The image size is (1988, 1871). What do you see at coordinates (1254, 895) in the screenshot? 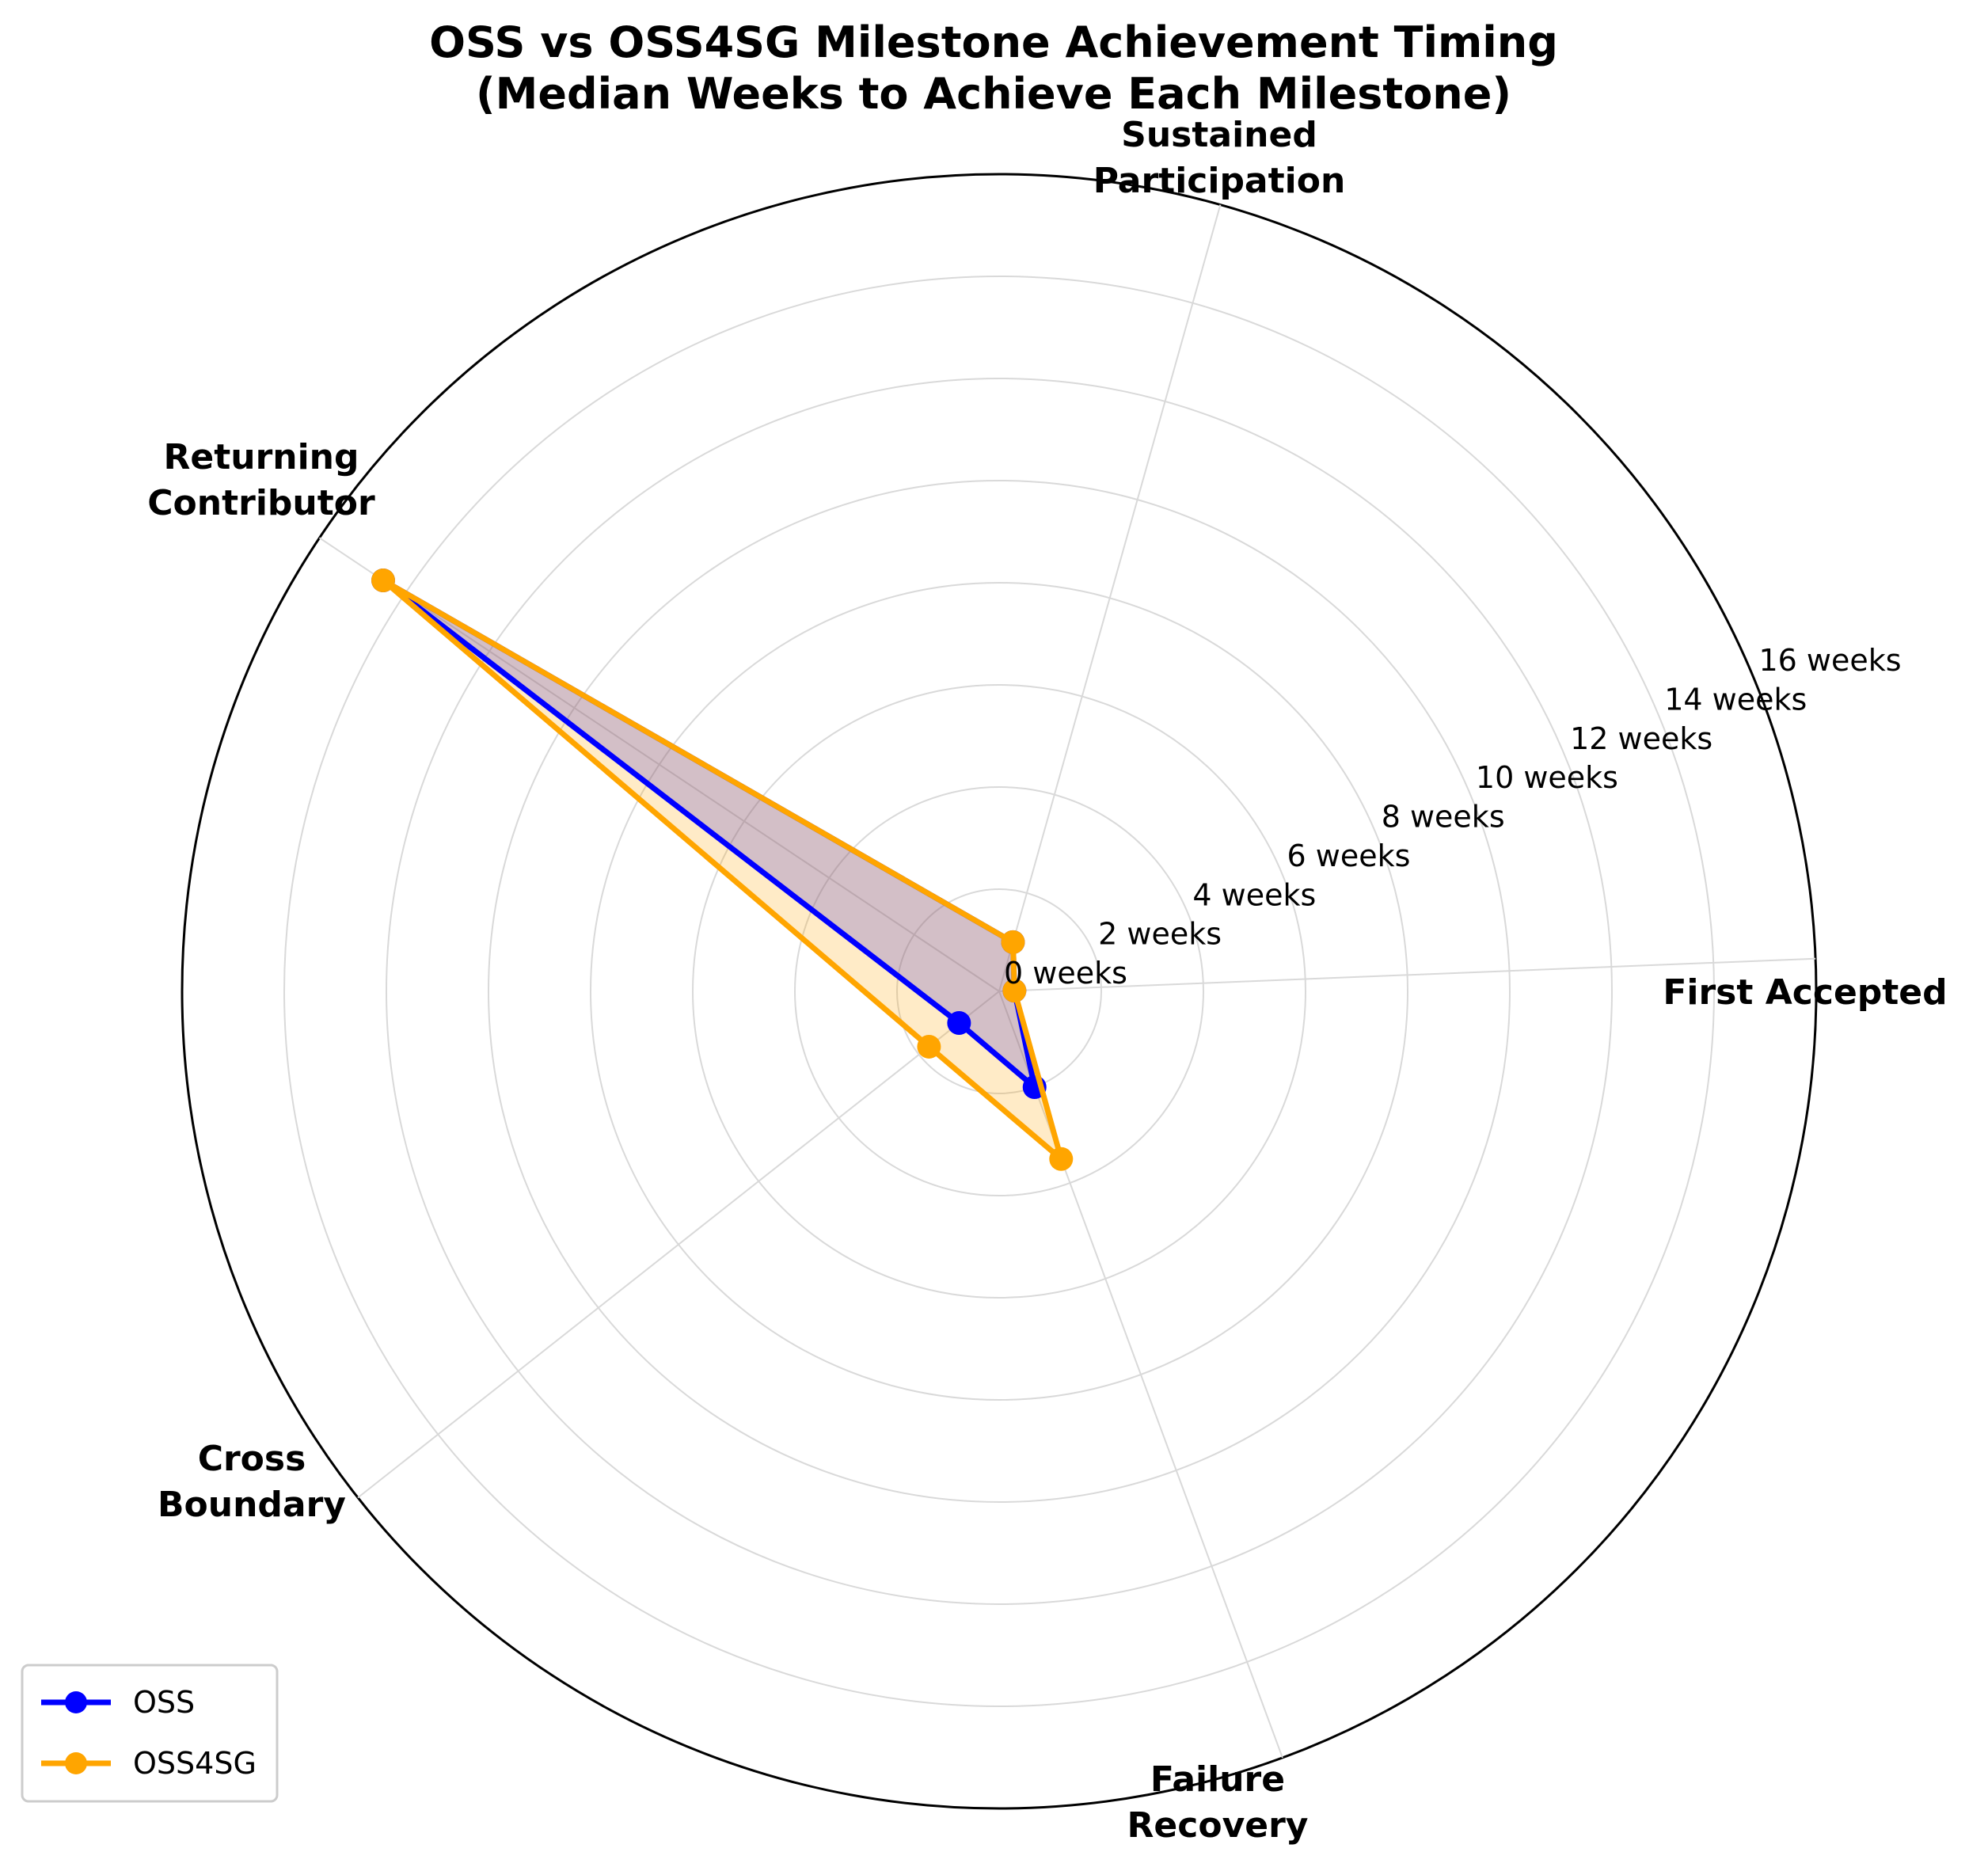
I see `rtick-label-4: 4 weeks` at bounding box center [1254, 895].